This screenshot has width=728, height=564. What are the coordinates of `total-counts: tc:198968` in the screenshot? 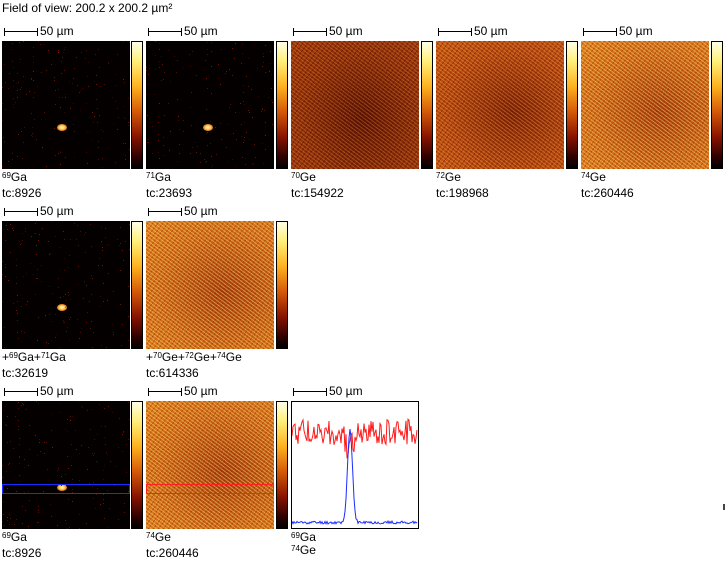 It's located at (462, 193).